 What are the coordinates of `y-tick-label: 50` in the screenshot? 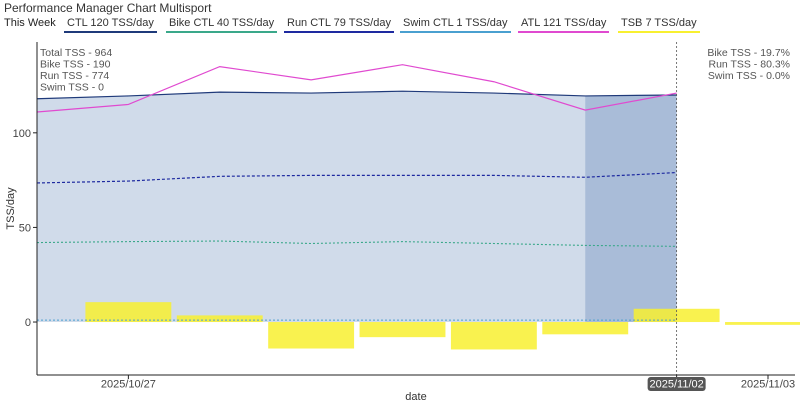 It's located at (25, 228).